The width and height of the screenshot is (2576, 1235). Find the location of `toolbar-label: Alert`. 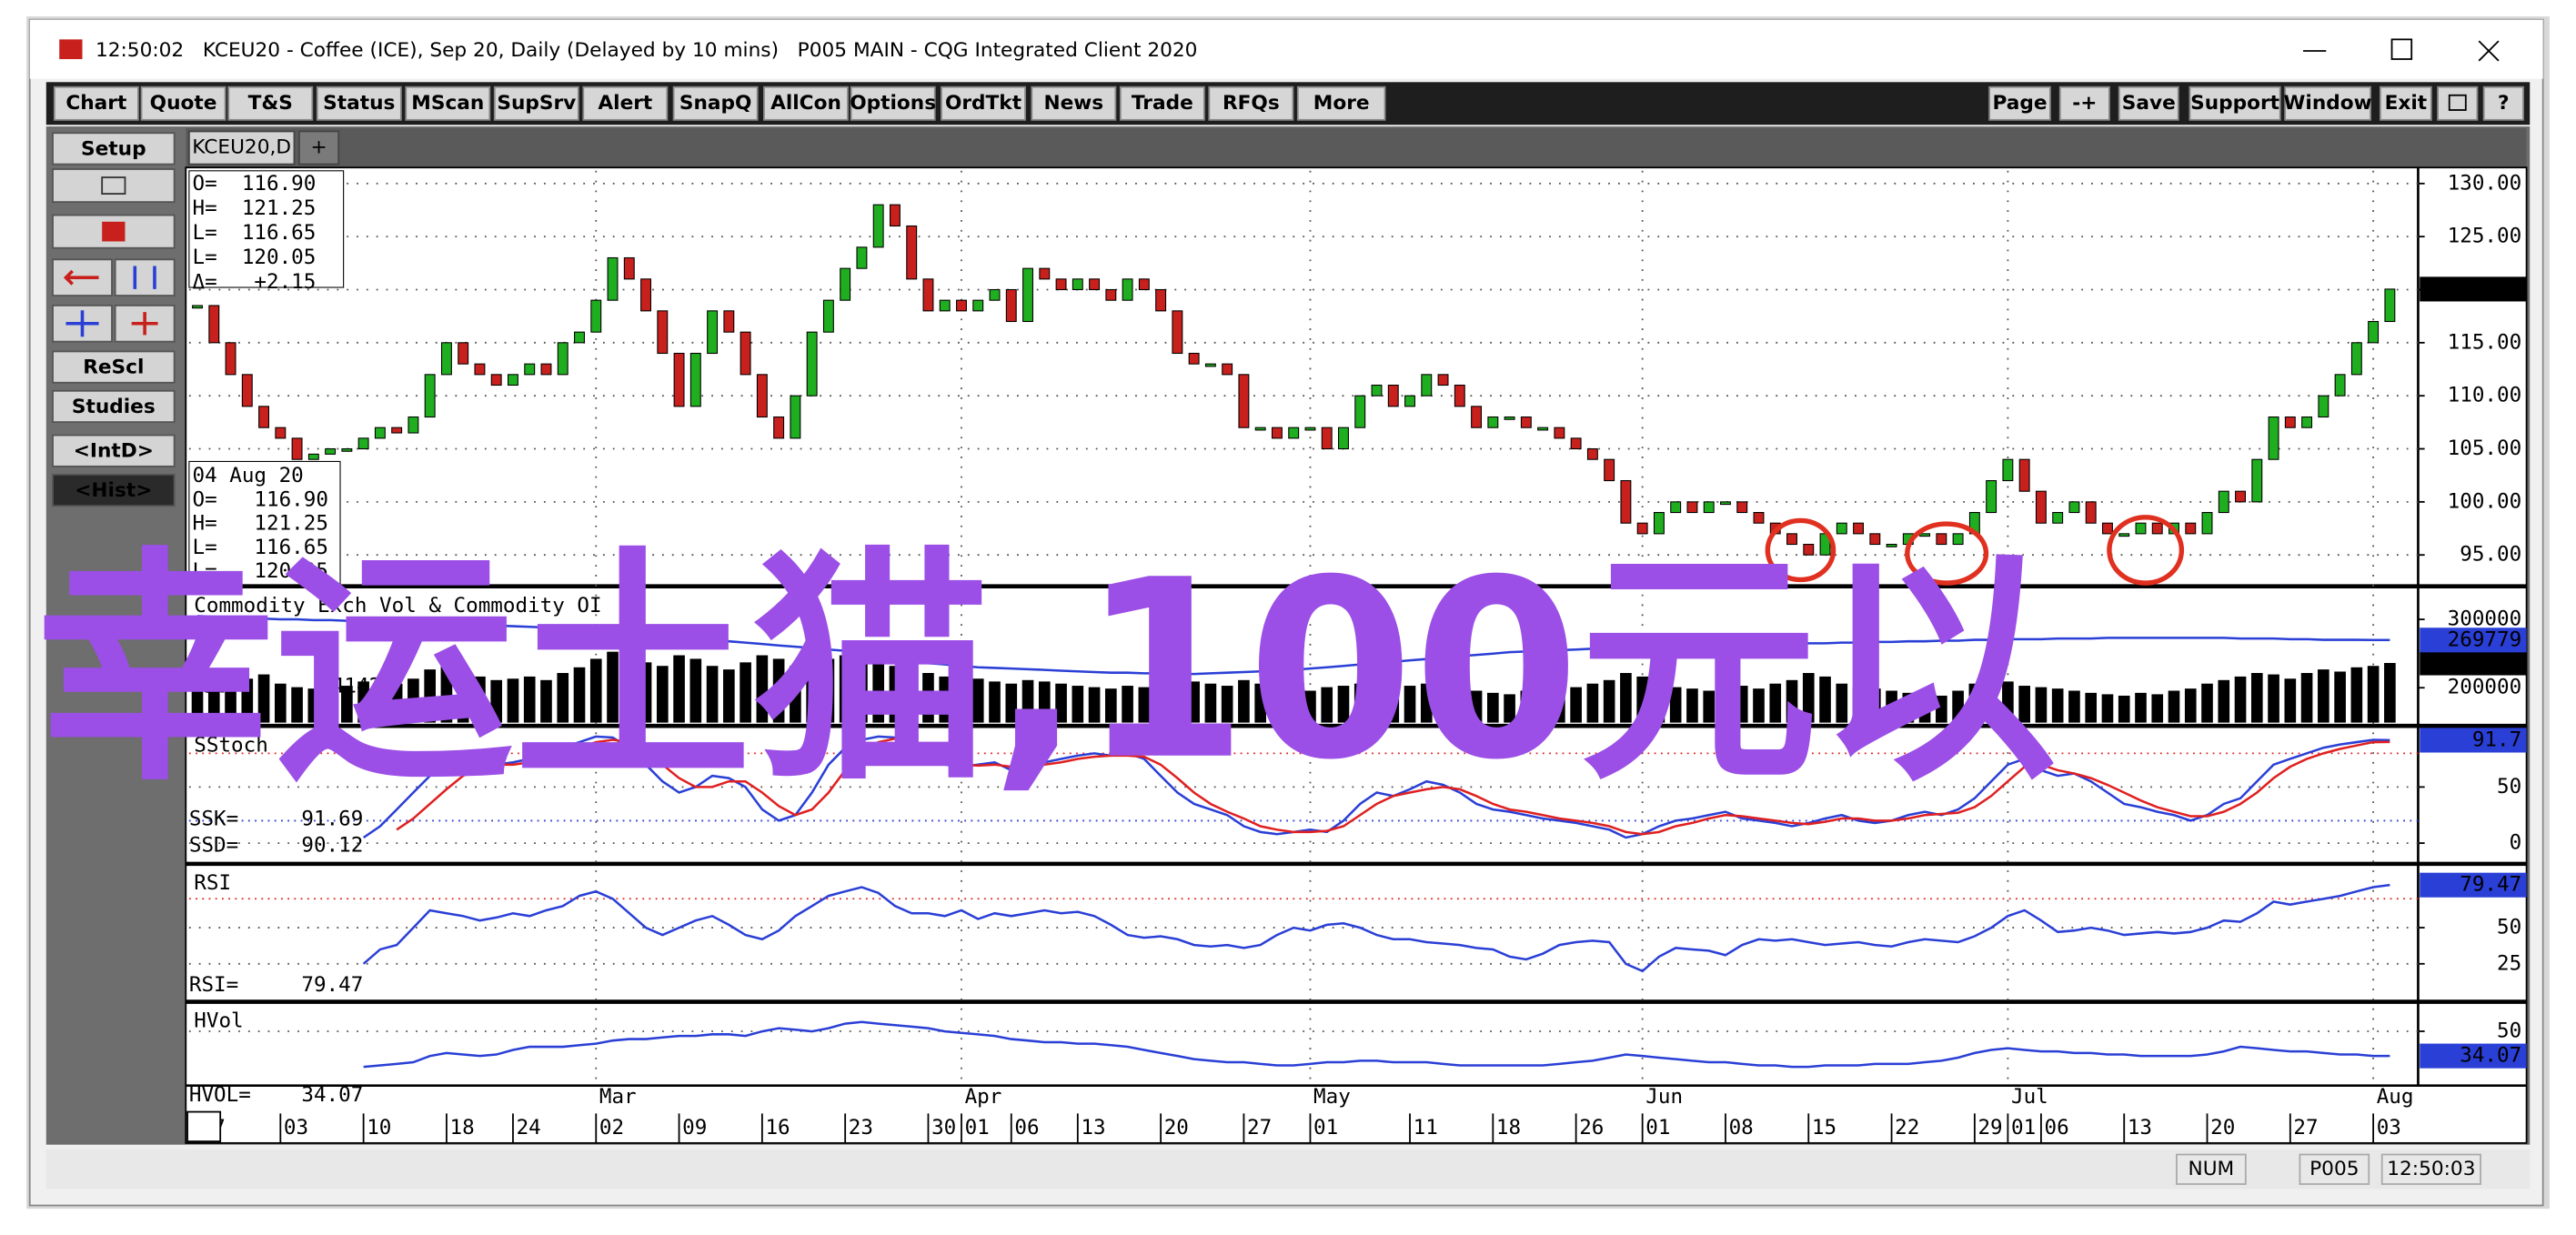

toolbar-label: Alert is located at coordinates (625, 103).